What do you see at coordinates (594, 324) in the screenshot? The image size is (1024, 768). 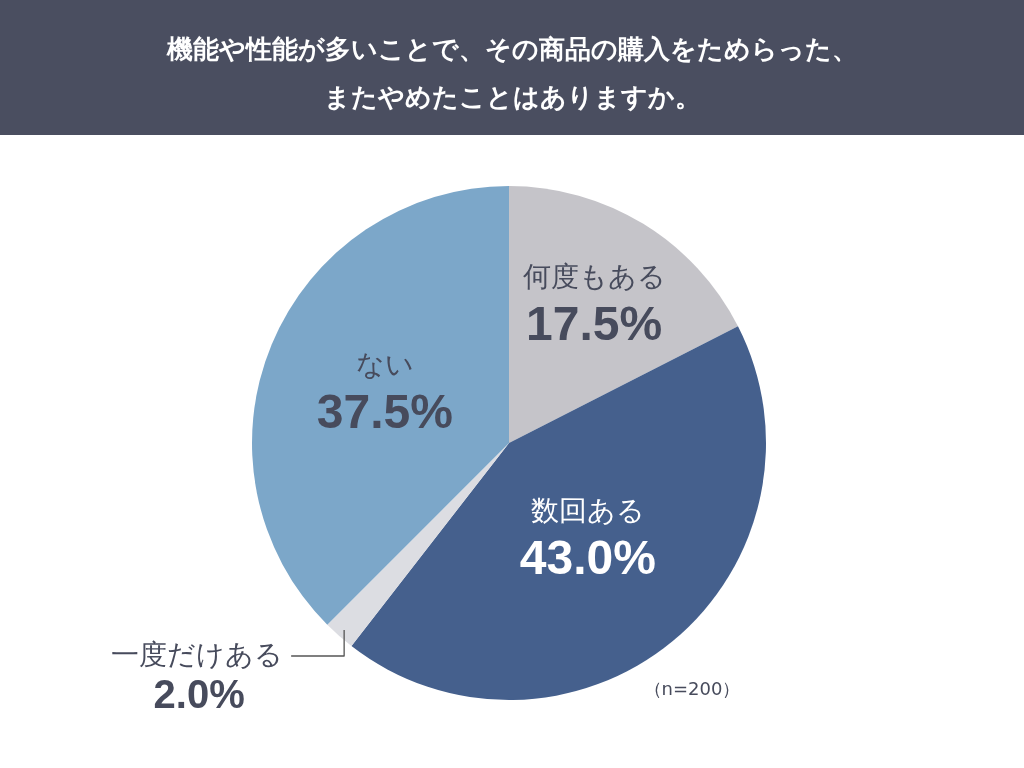 I see `data-label: 17.5%` at bounding box center [594, 324].